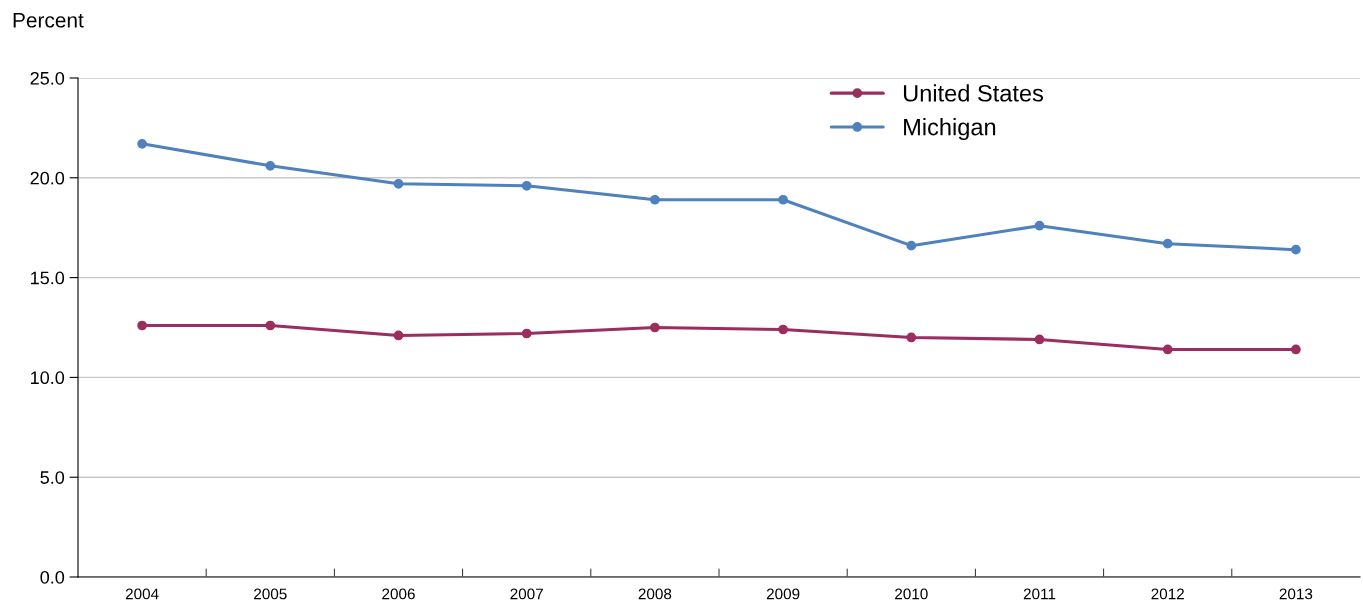 Image resolution: width=1363 pixels, height=609 pixels. I want to click on x-tick-label: 2010, so click(911, 594).